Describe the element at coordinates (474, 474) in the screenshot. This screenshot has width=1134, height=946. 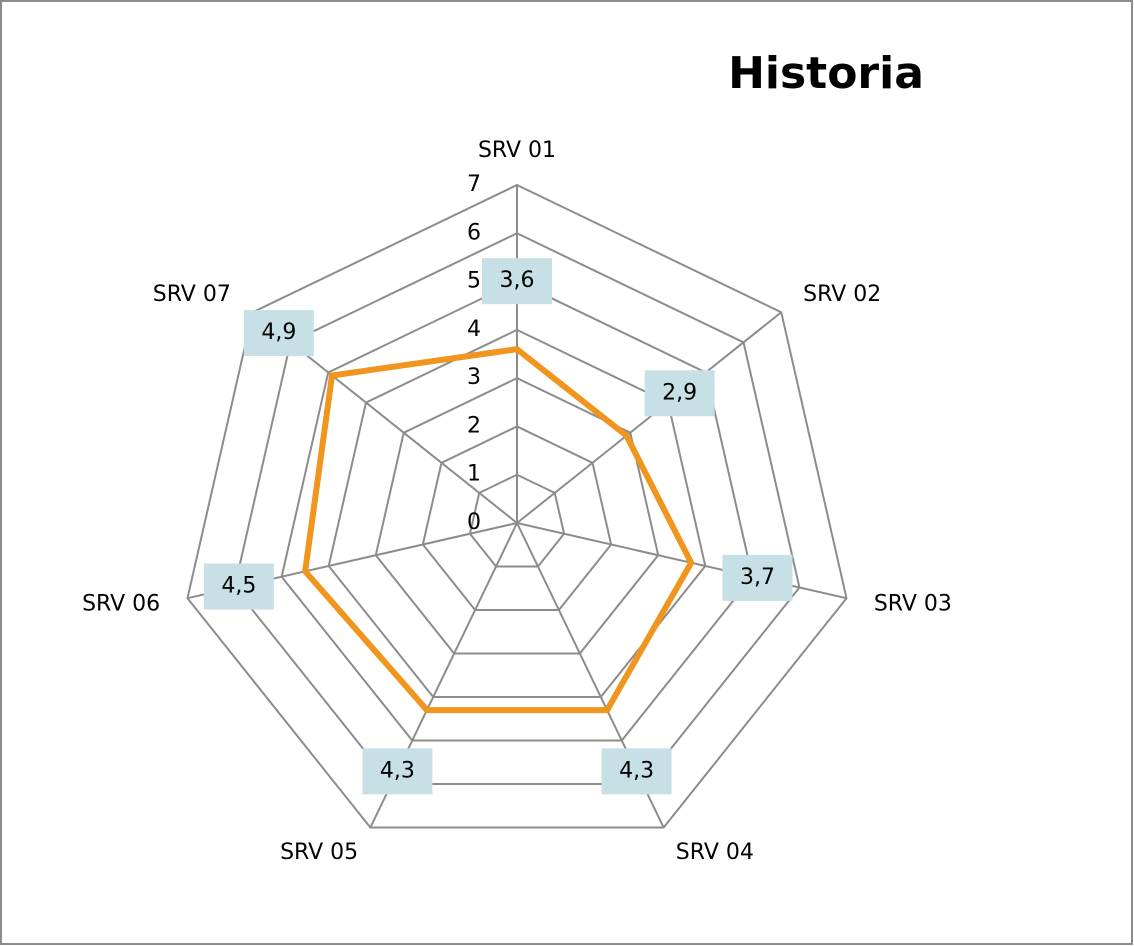
I see `tick-label: 1` at that location.